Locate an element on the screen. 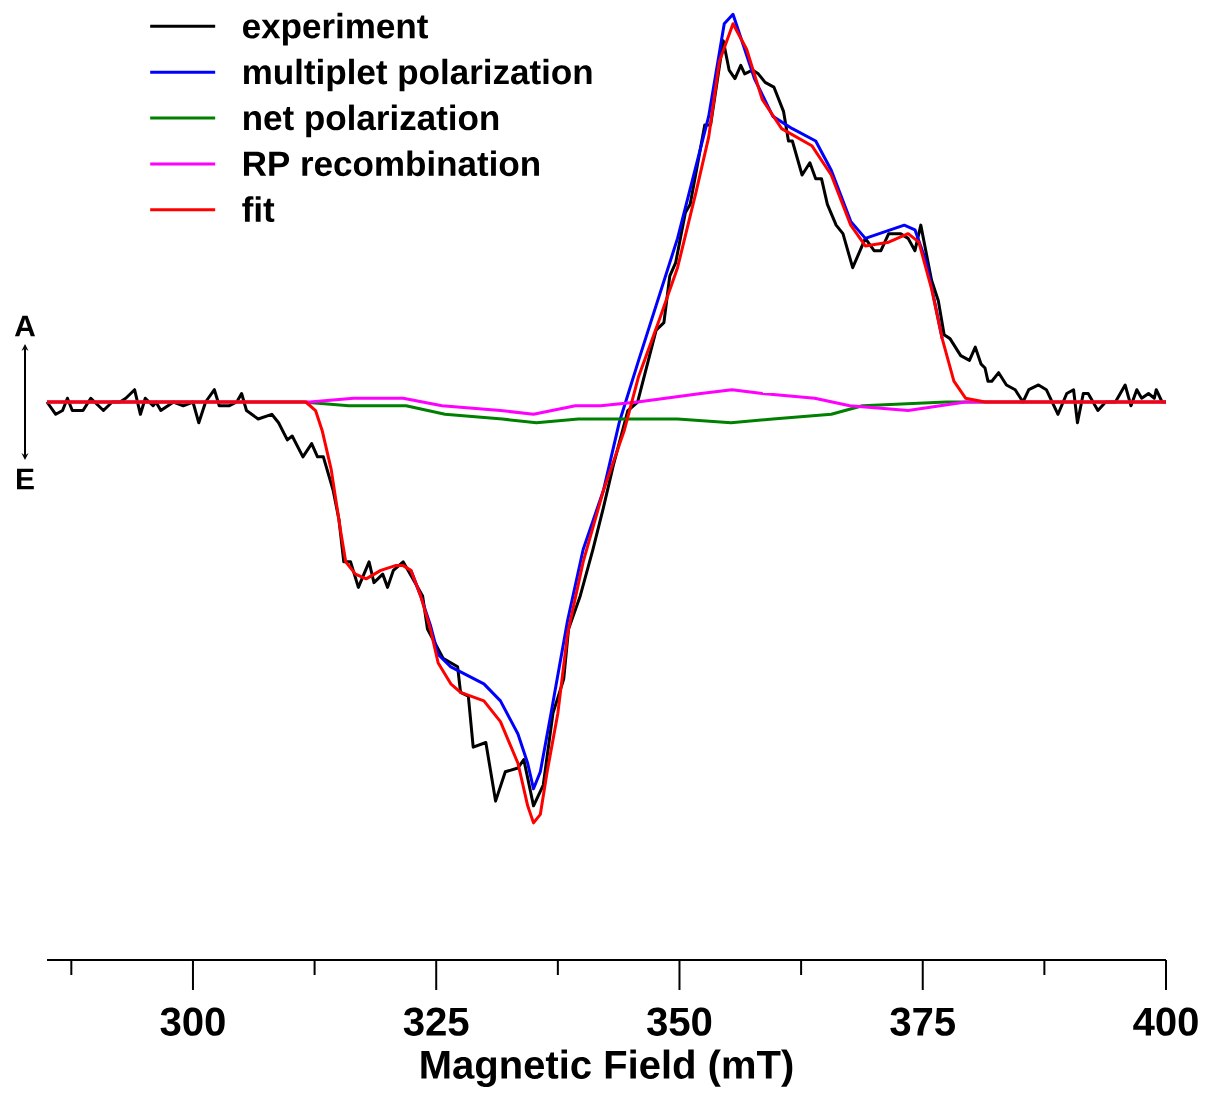 The height and width of the screenshot is (1093, 1205). legend-label: fit is located at coordinates (258, 209).